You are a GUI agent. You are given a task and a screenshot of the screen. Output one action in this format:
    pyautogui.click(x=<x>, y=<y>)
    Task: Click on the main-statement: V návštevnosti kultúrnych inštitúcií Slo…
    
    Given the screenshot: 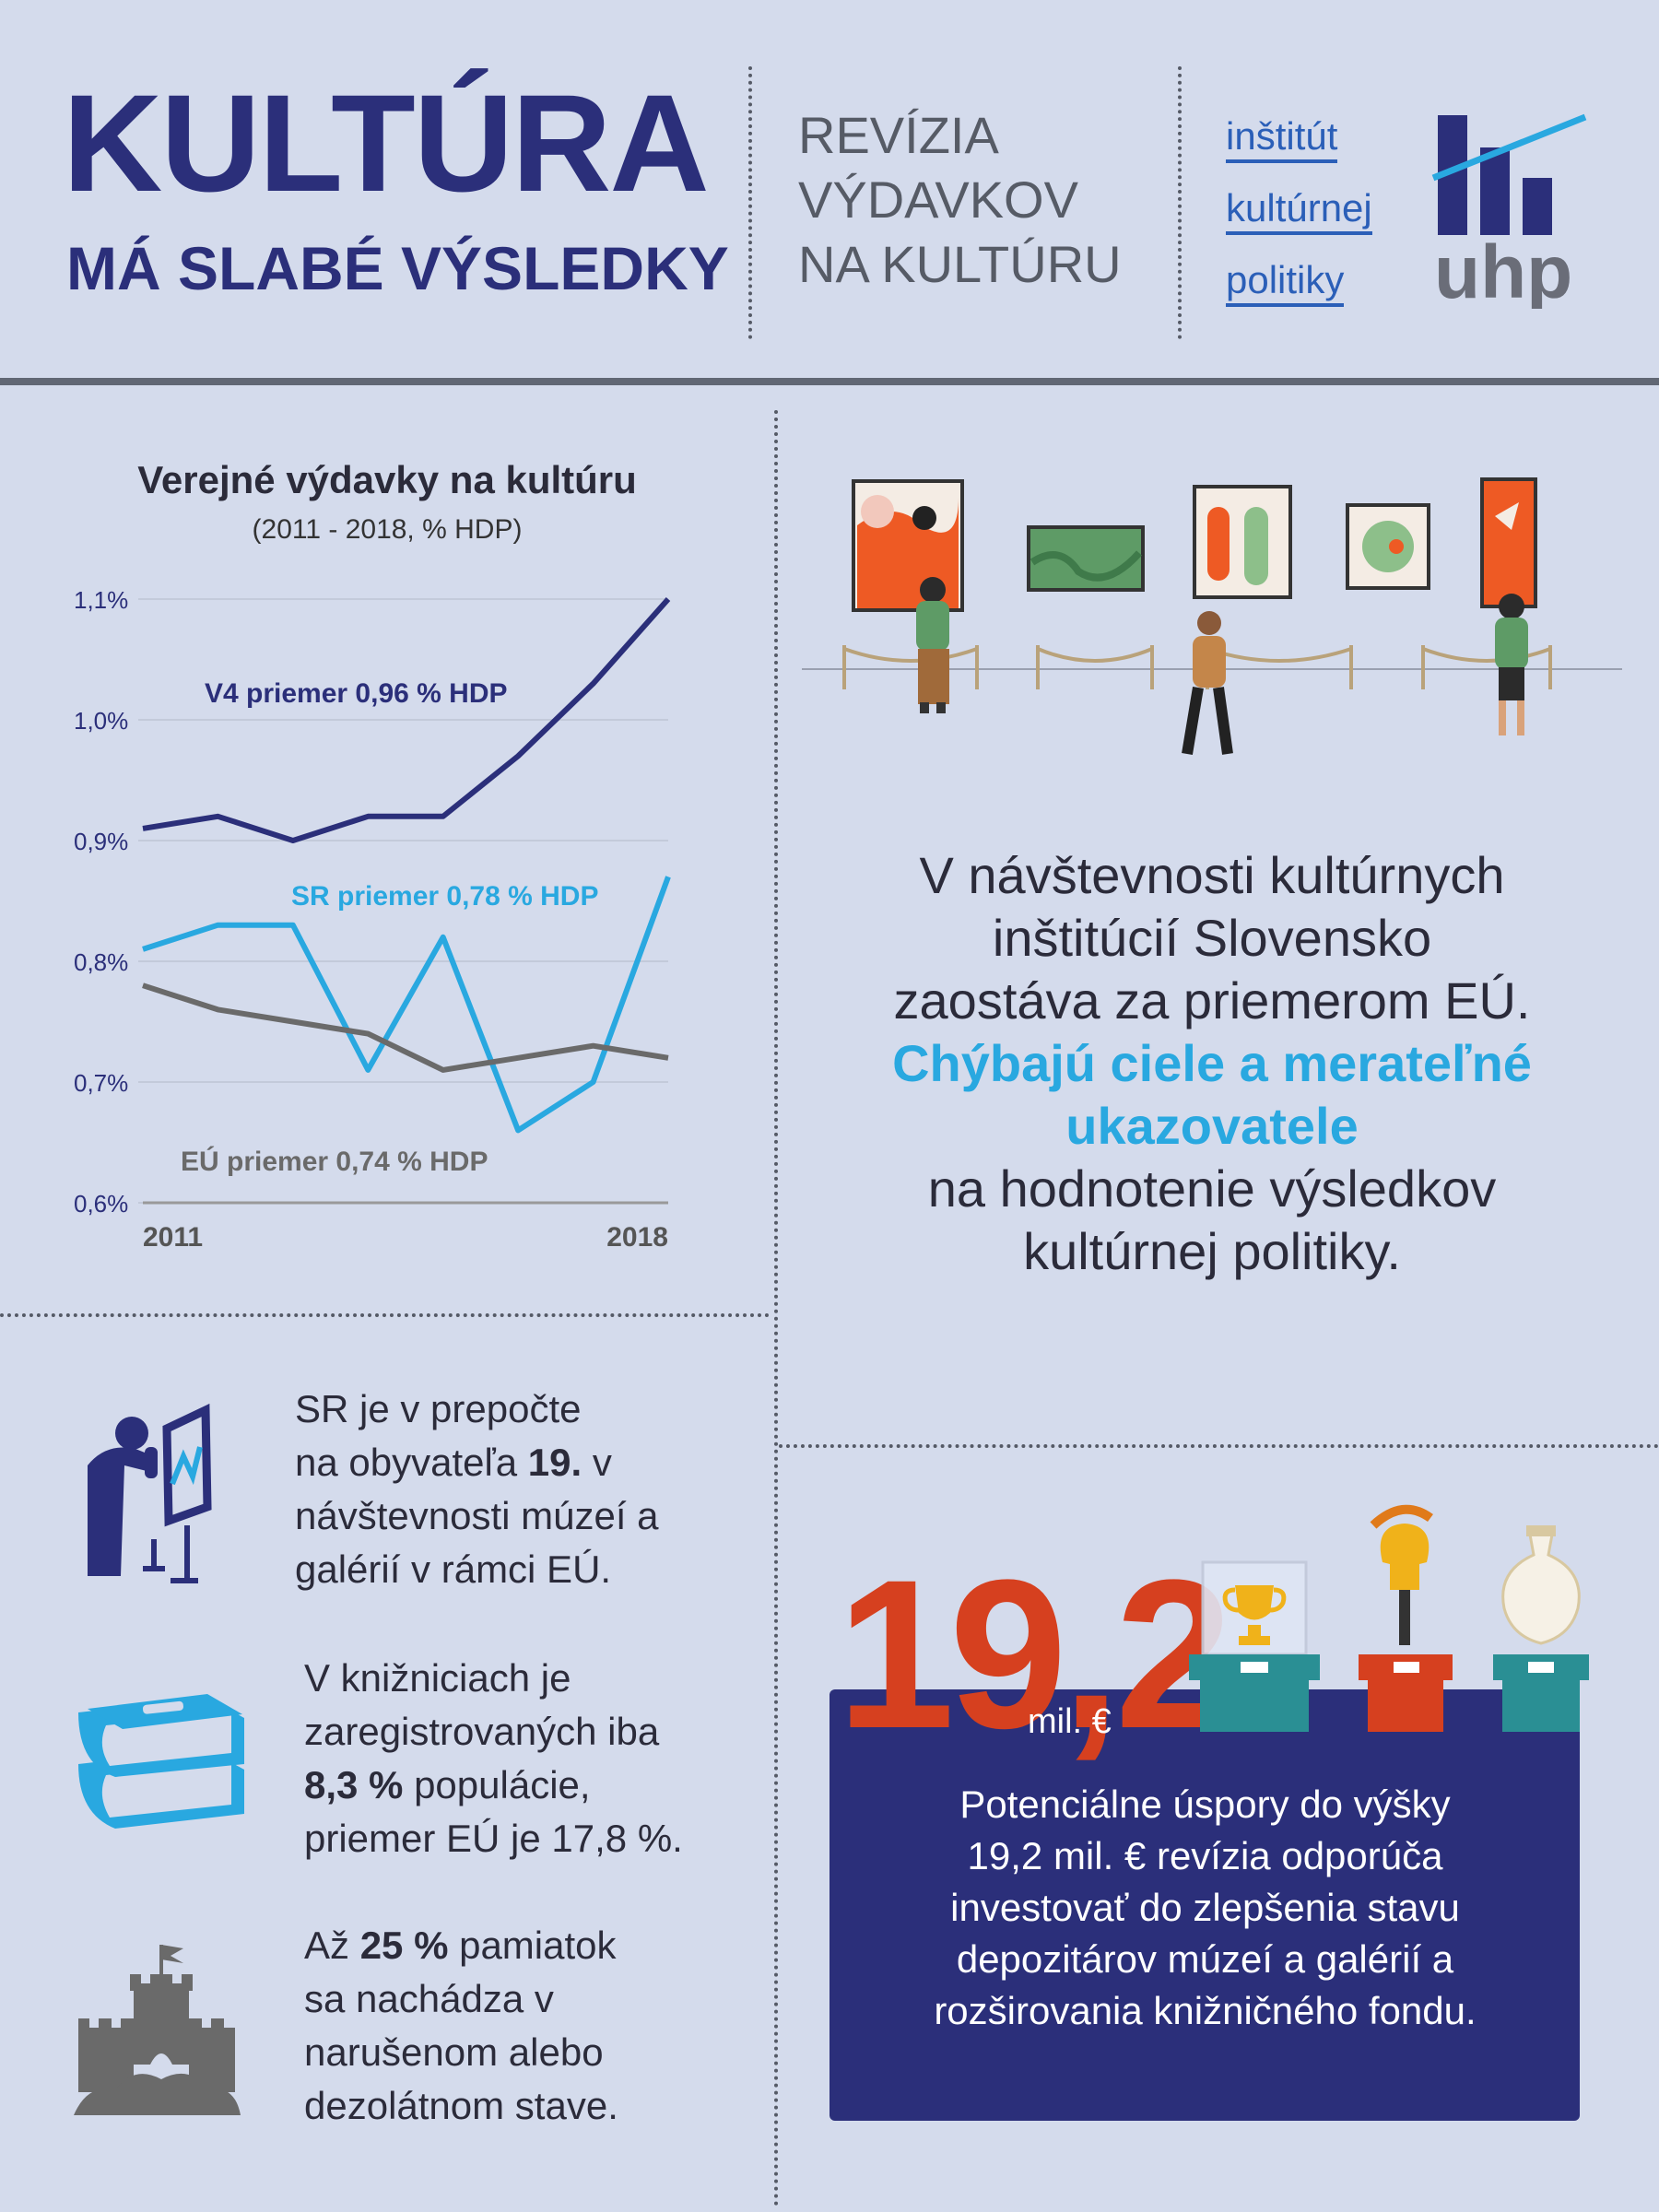 What is the action you would take?
    pyautogui.click(x=1212, y=1063)
    